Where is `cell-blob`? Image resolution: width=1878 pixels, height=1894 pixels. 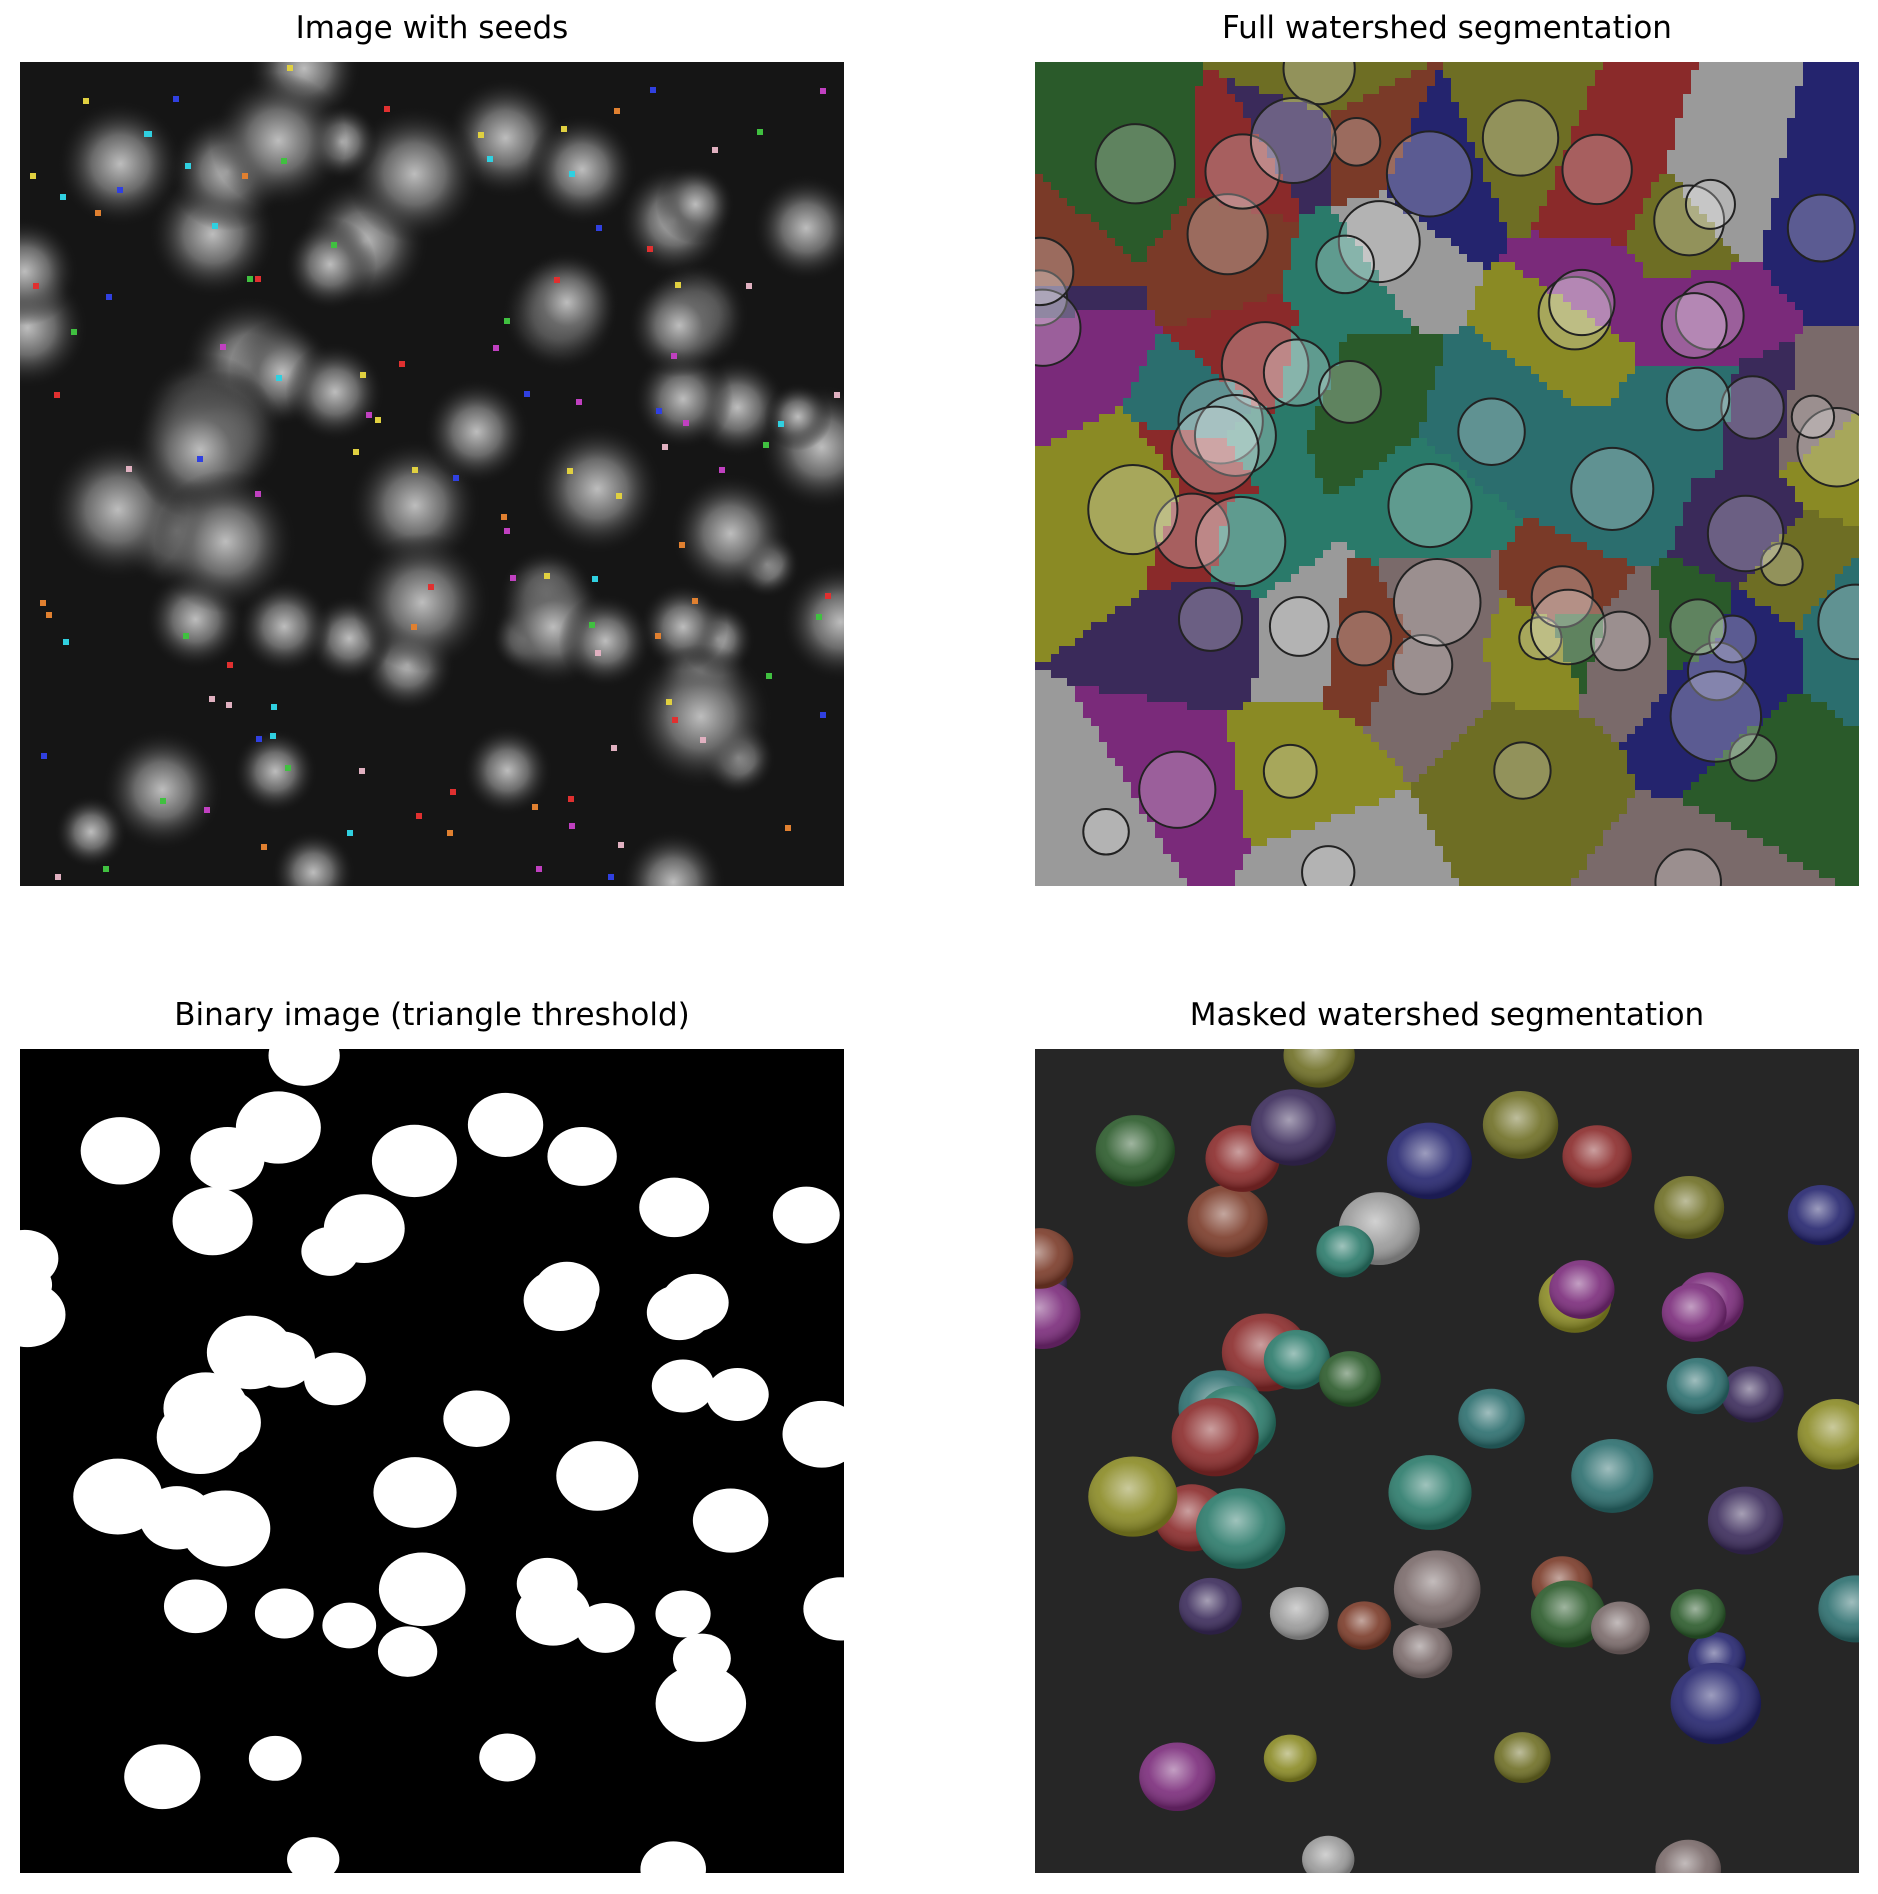 cell-blob is located at coordinates (679, 325).